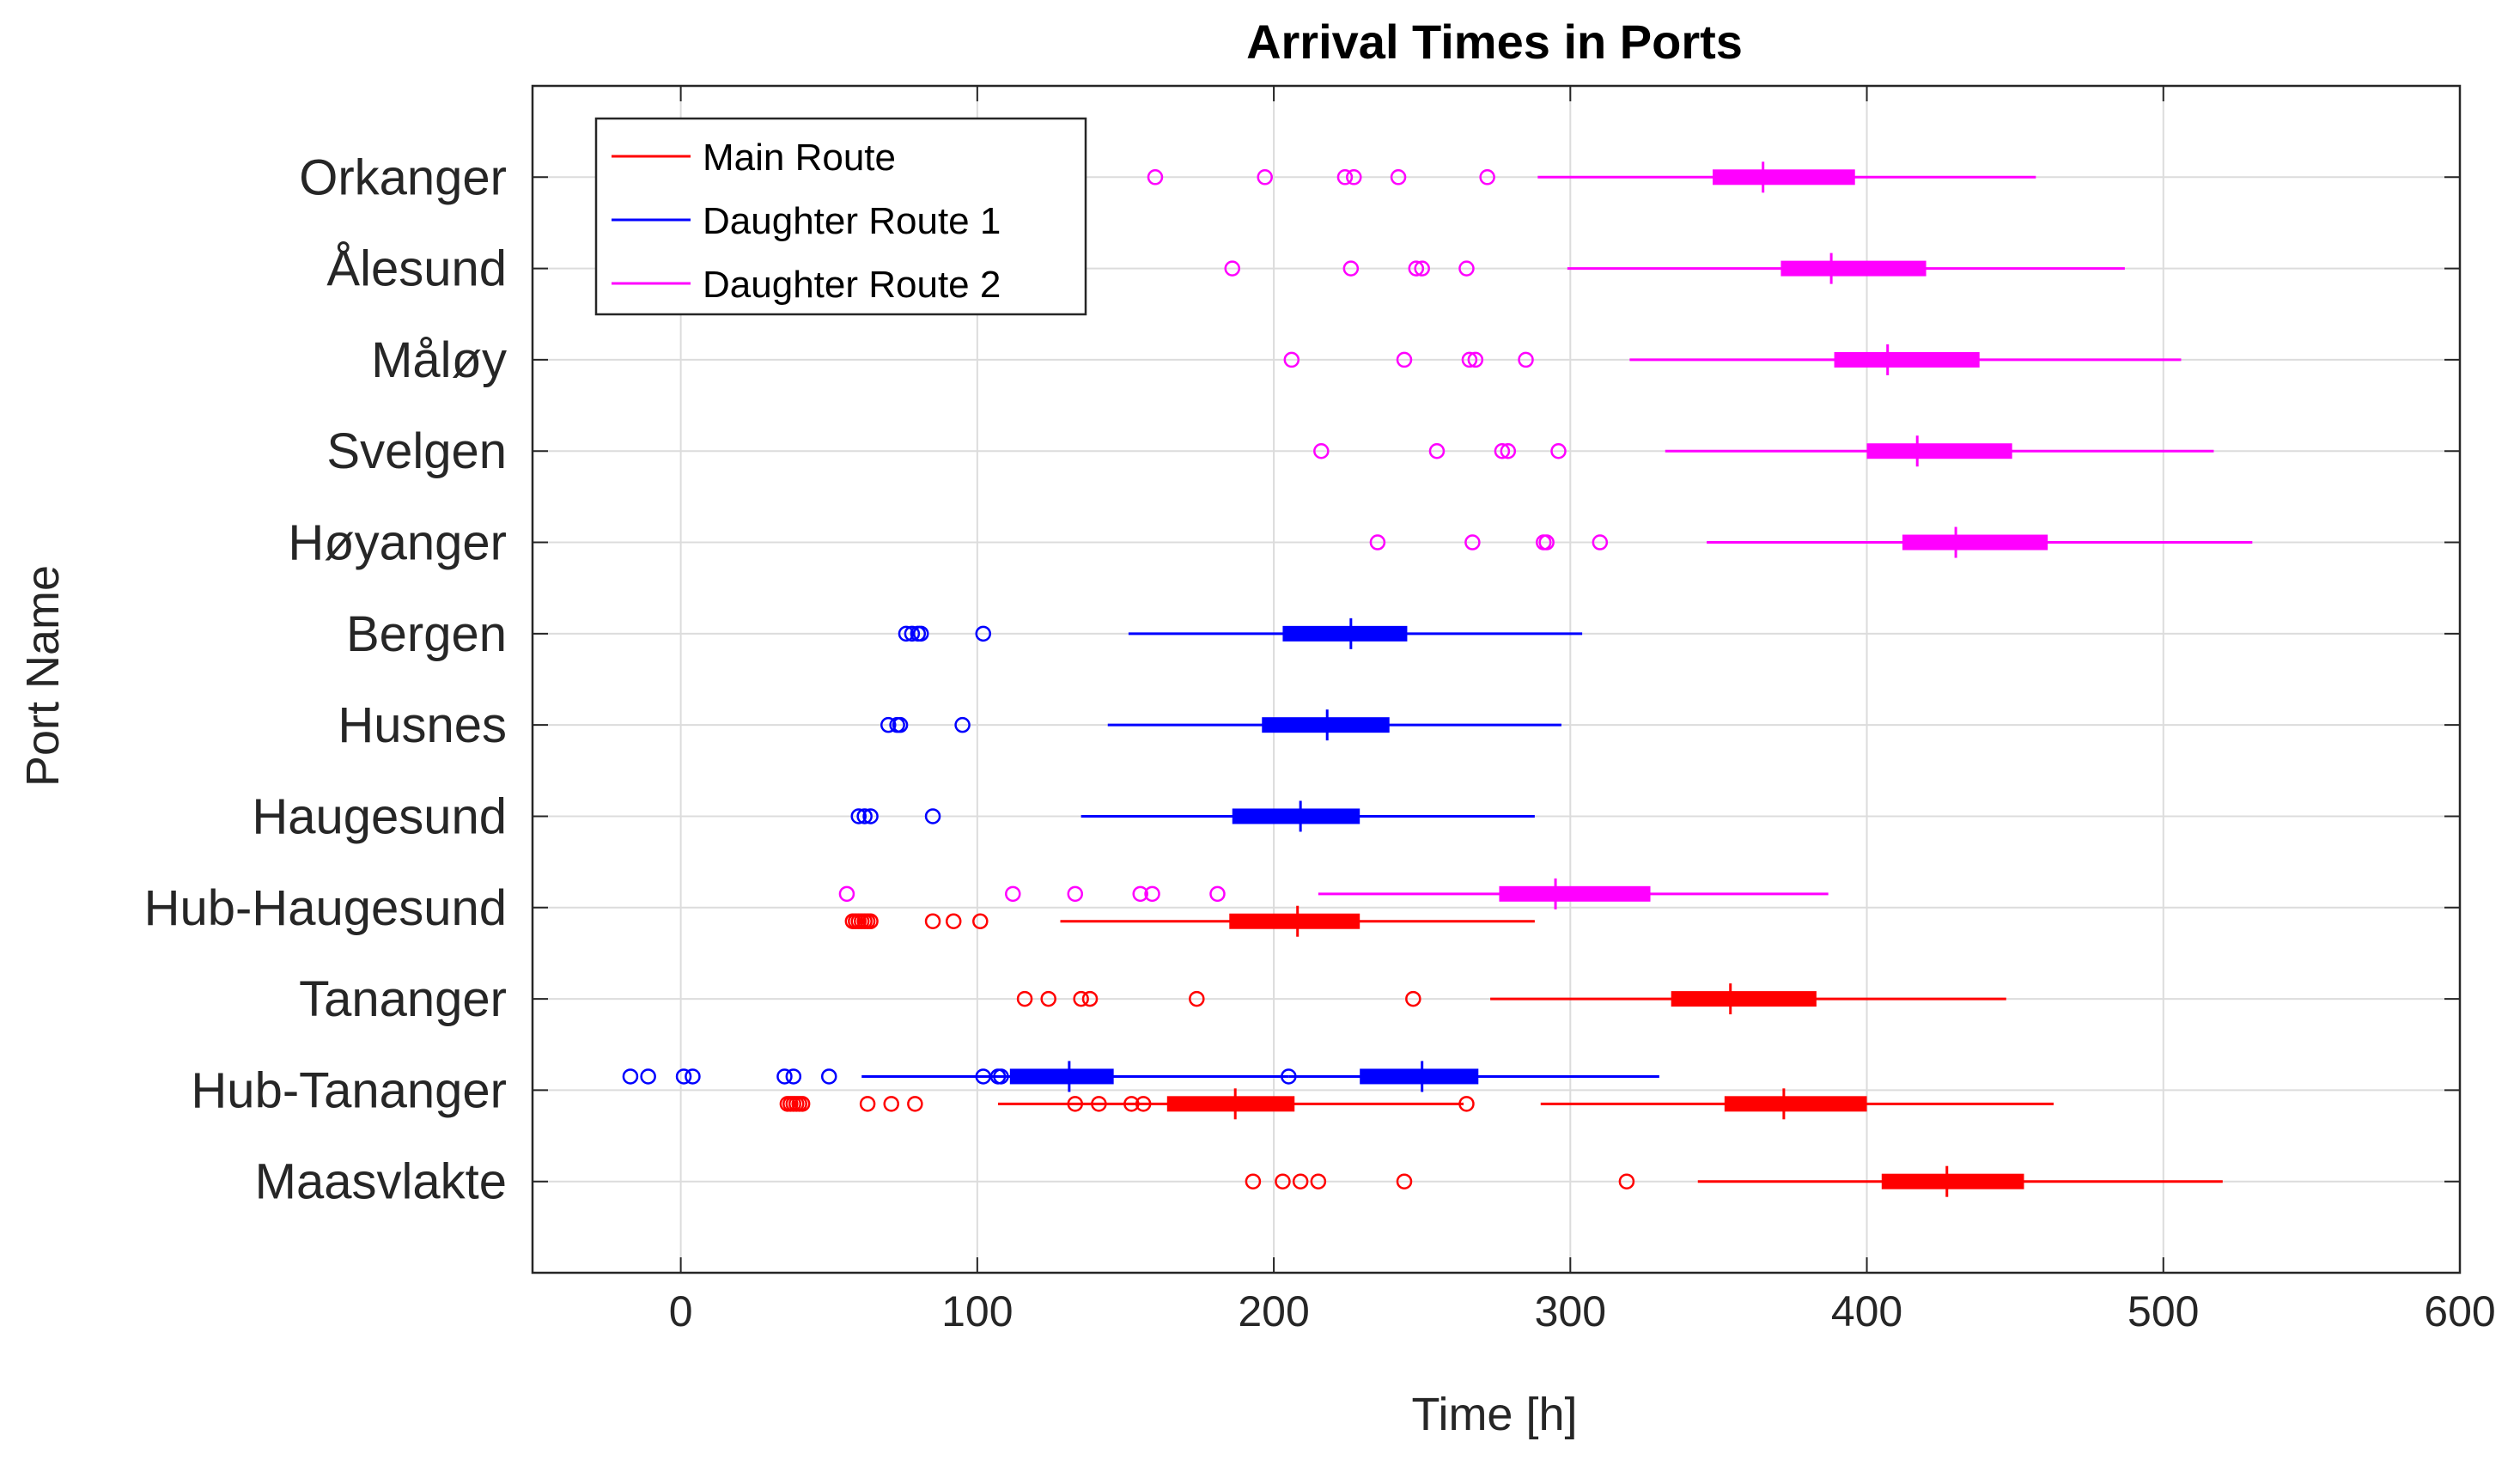  I want to click on y-axis-label: Port Name, so click(43, 676).